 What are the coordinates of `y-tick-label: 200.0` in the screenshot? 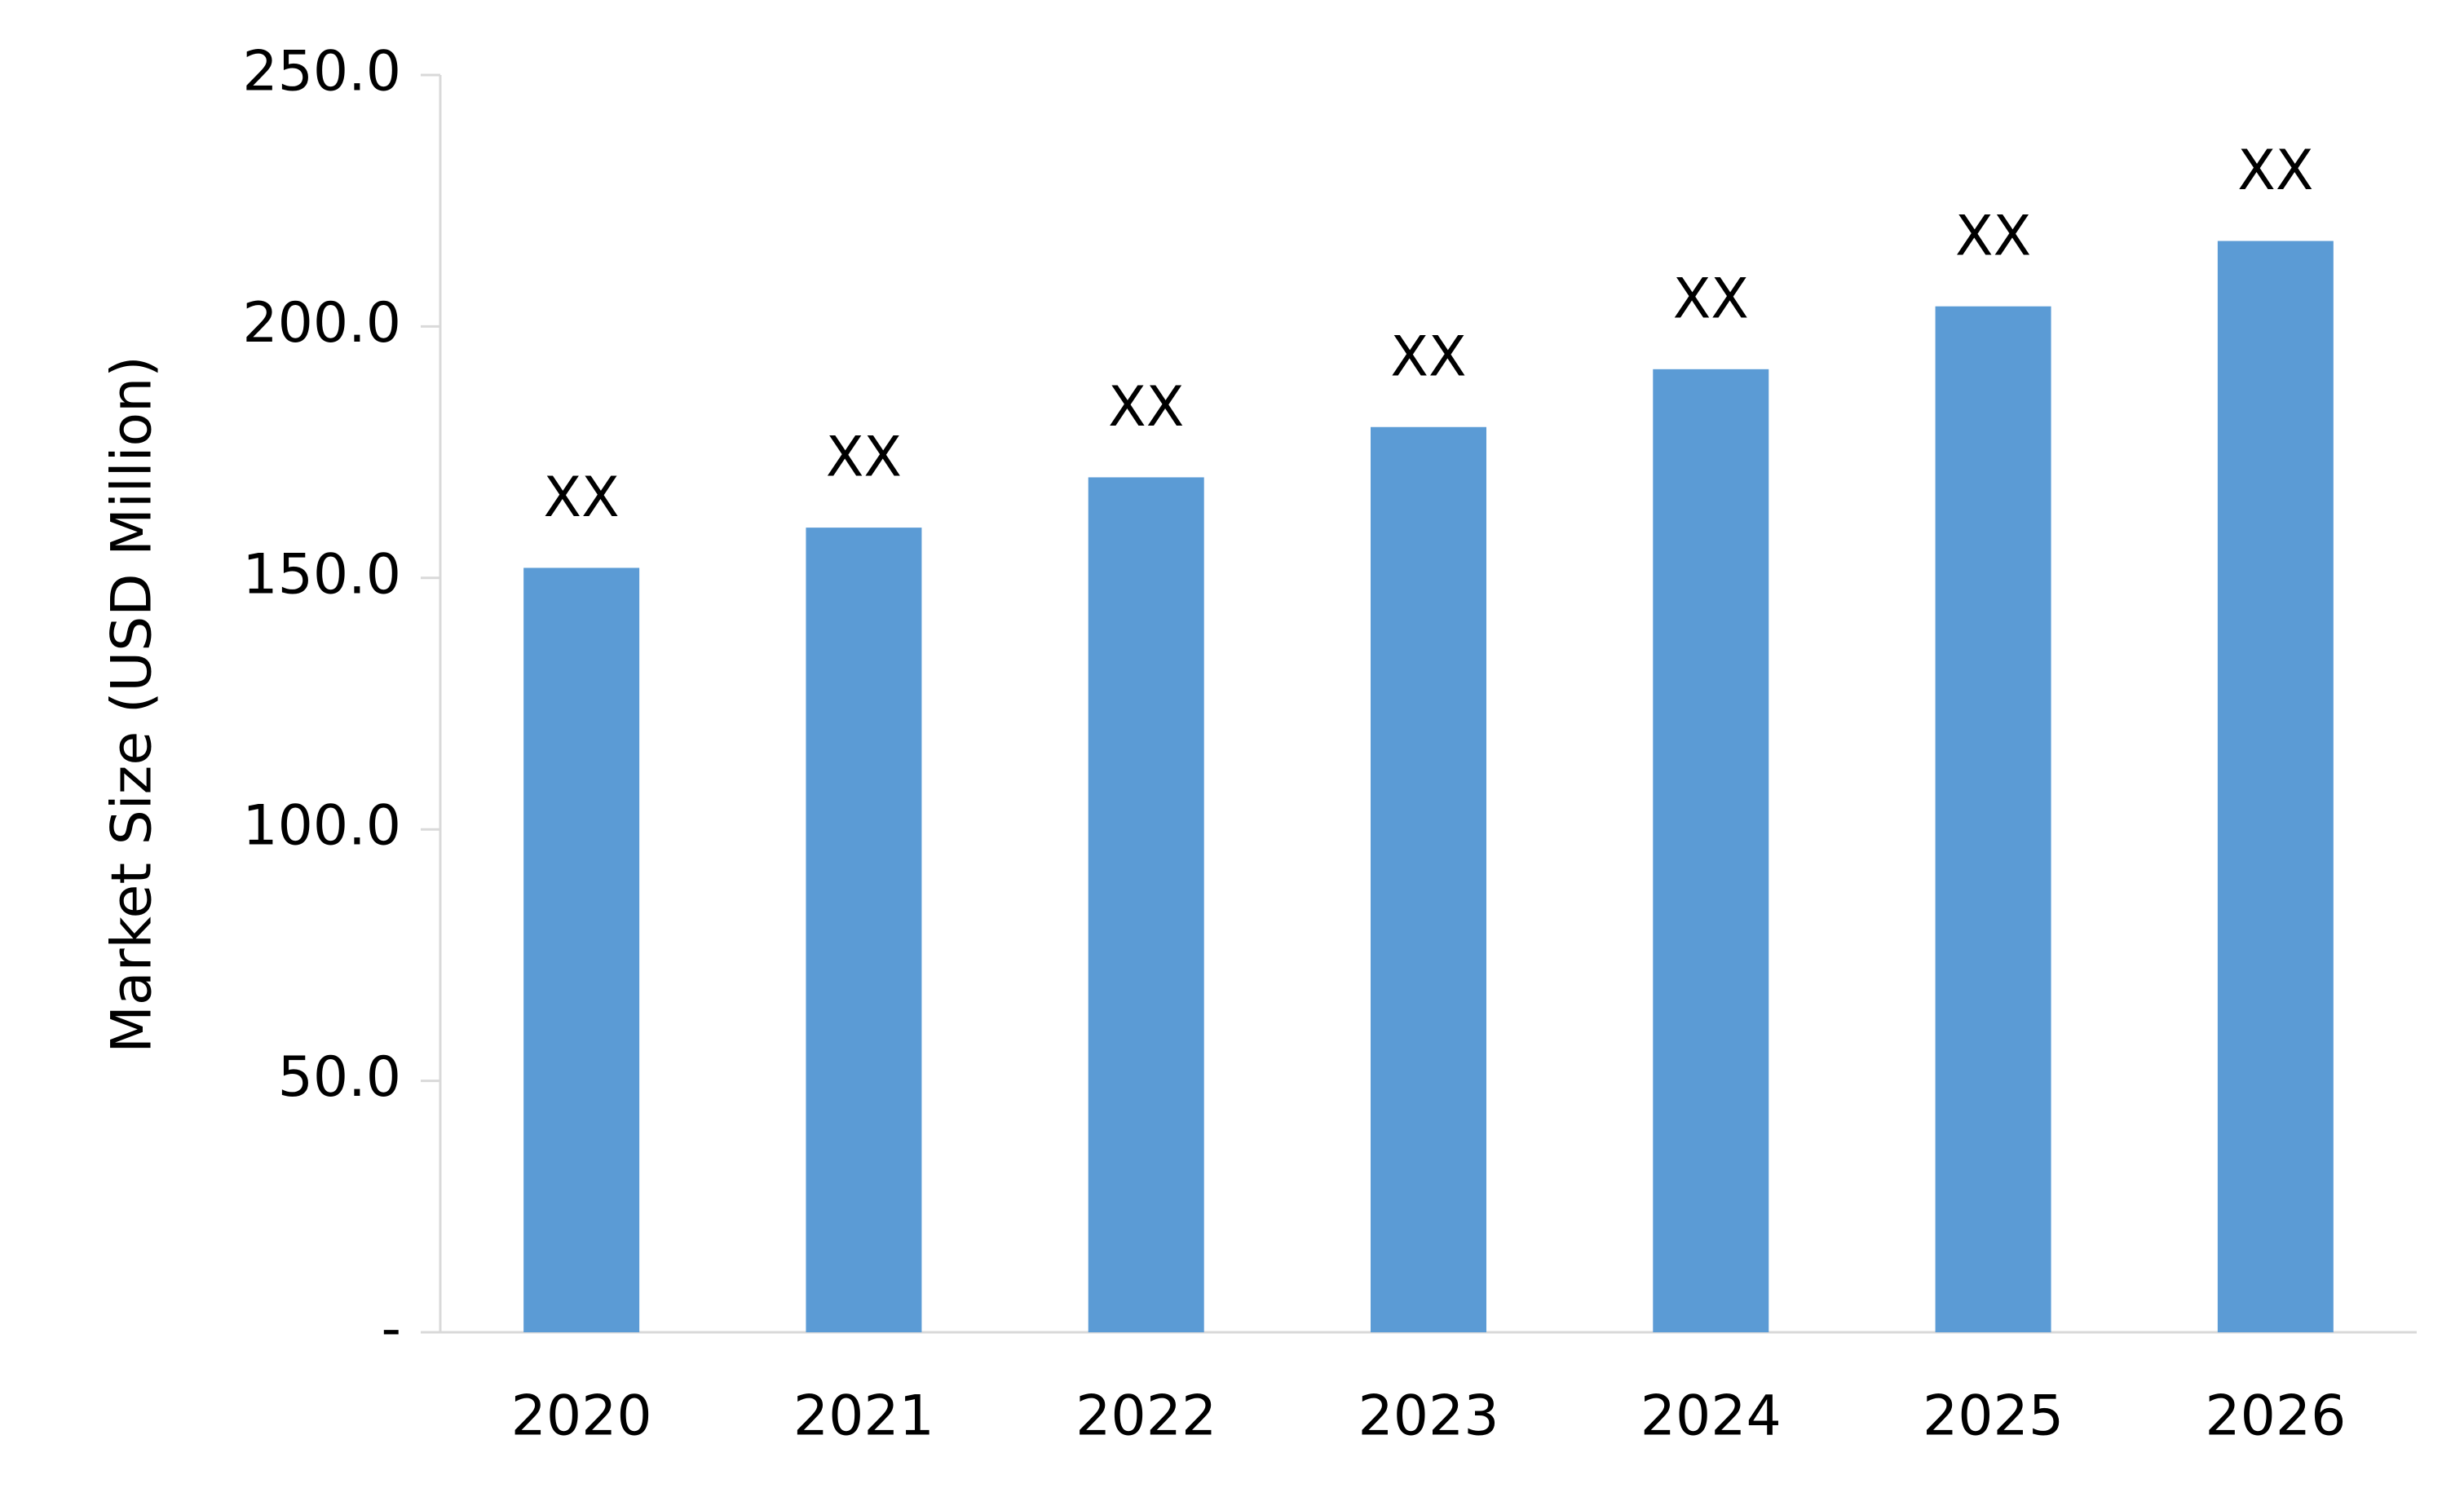 It's located at (321, 323).